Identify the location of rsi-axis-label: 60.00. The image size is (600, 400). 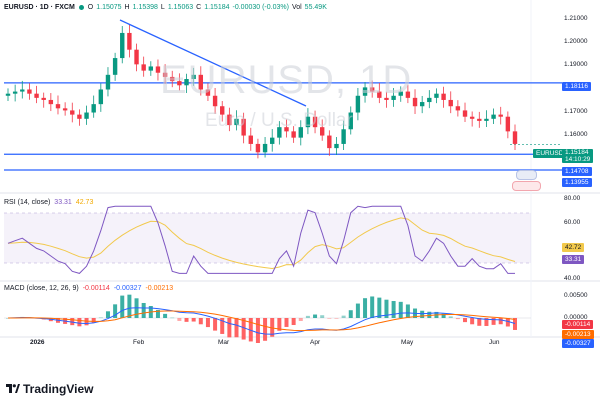
(572, 222).